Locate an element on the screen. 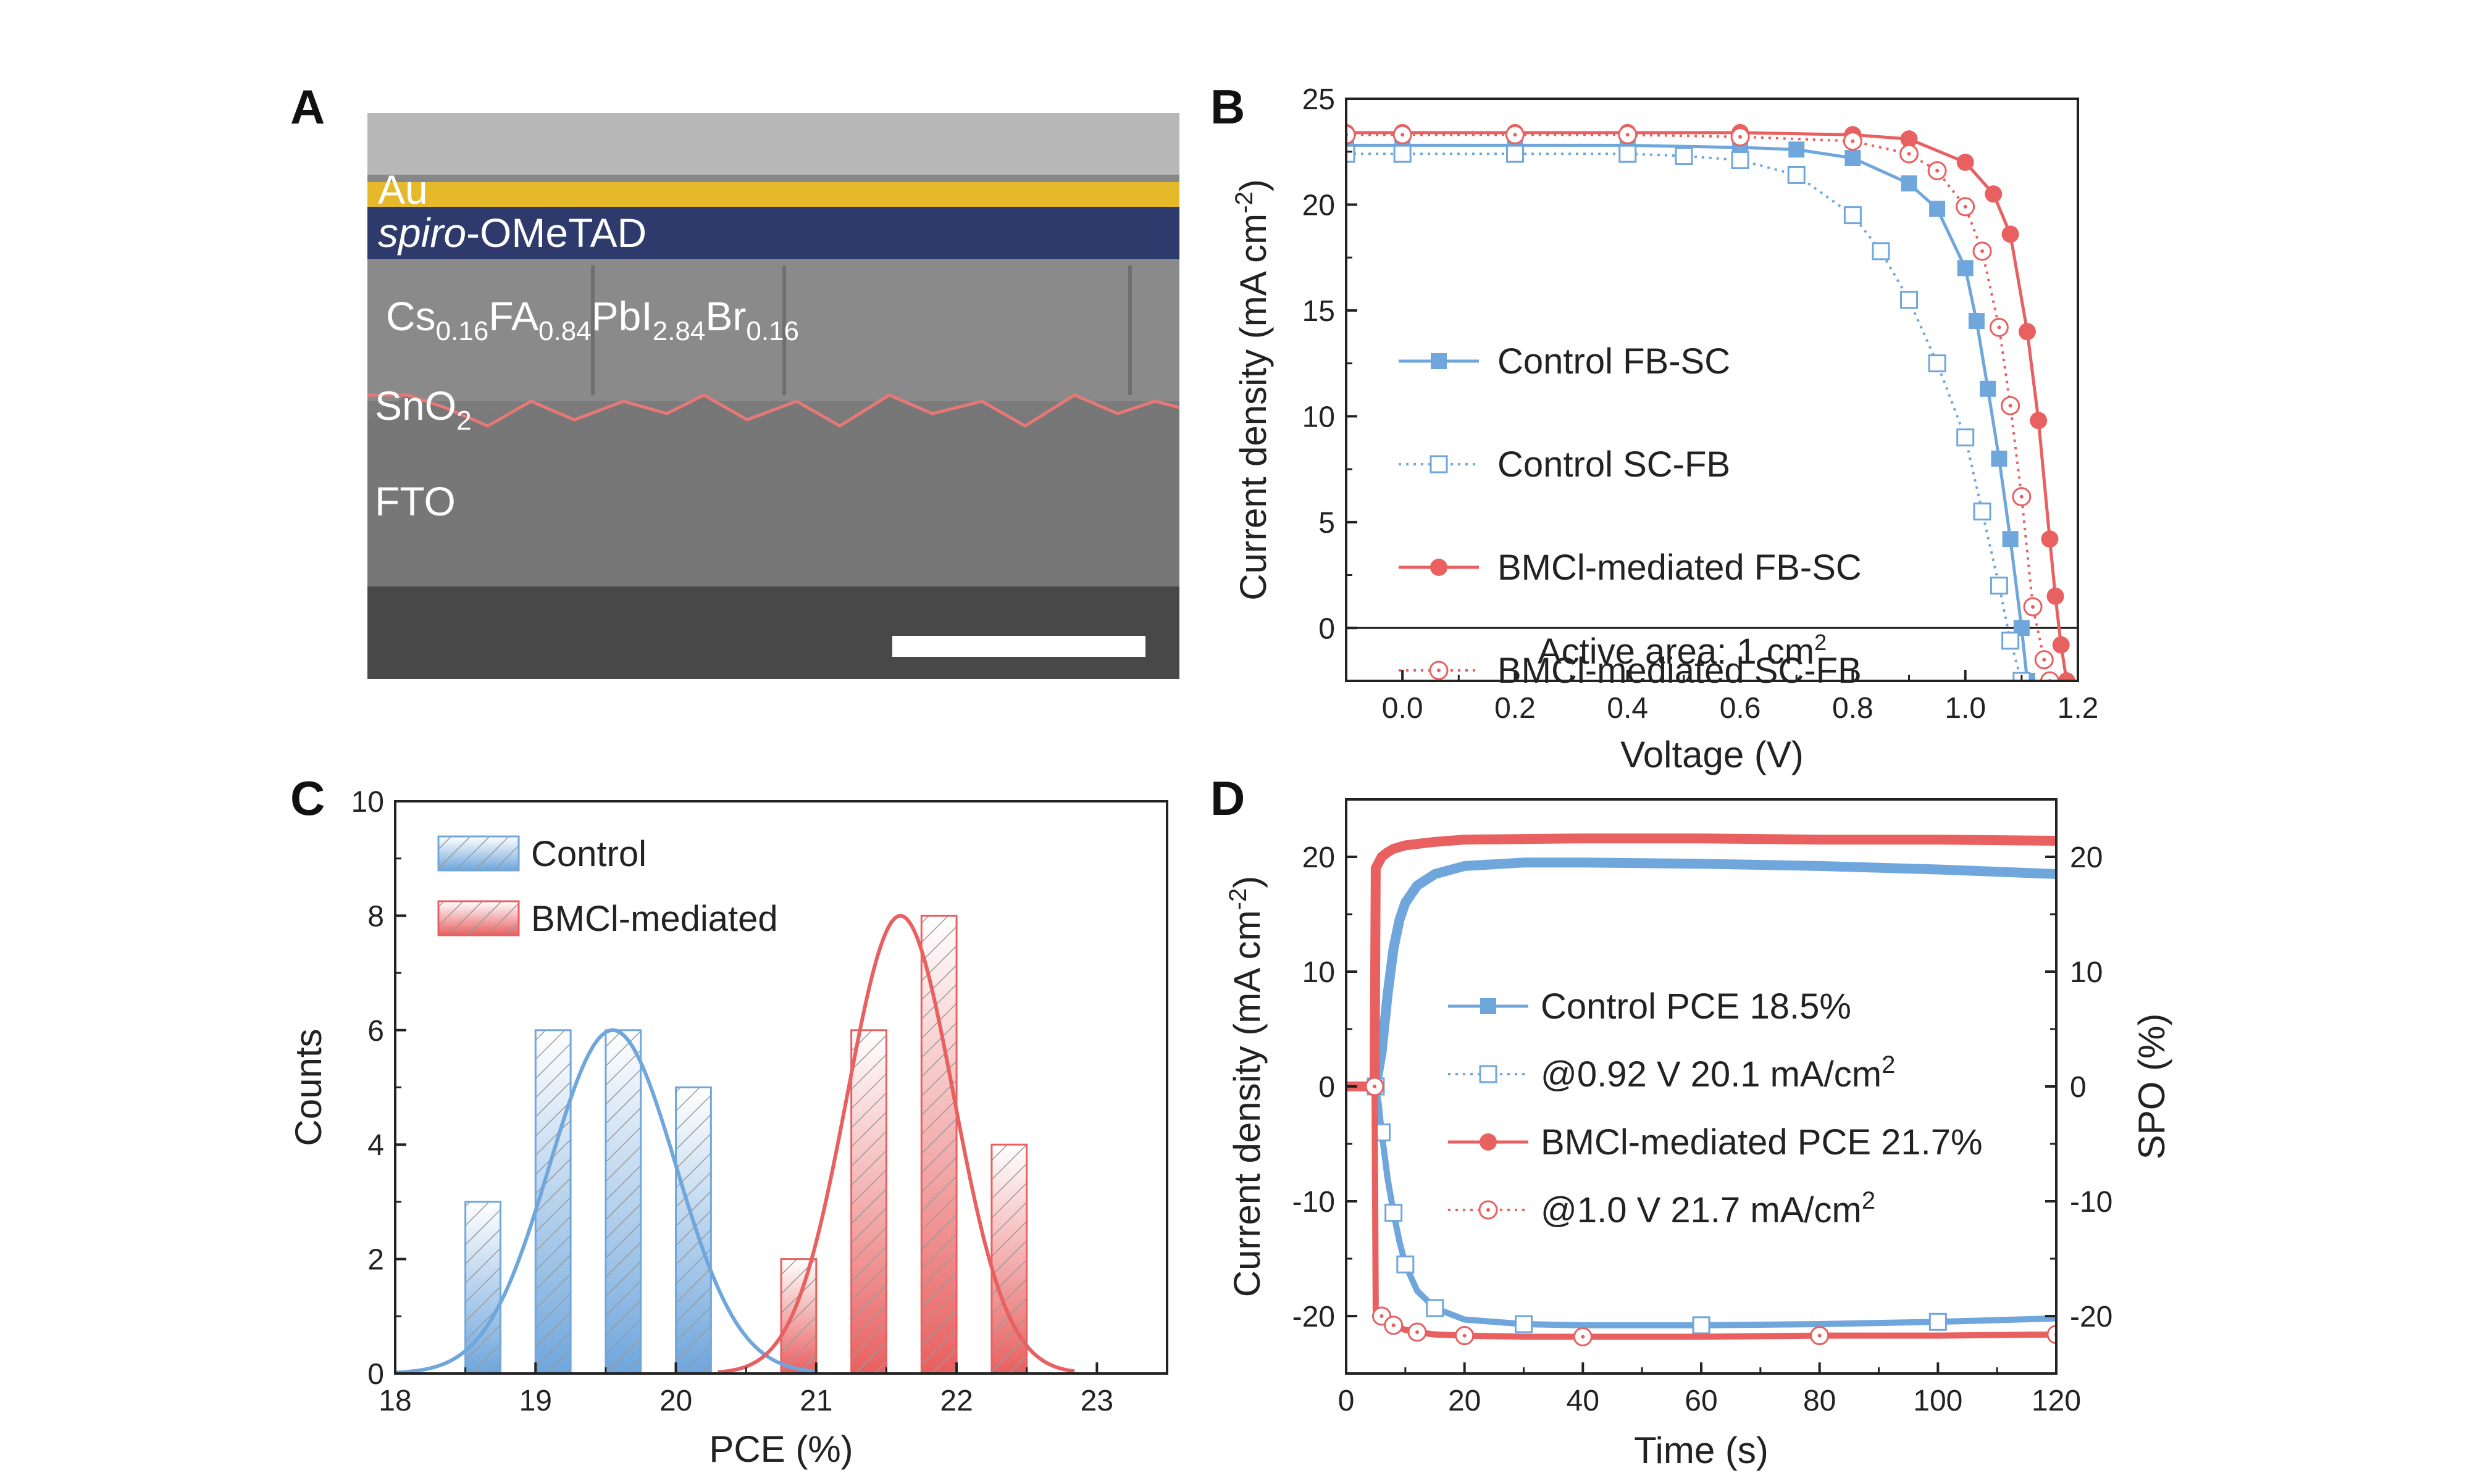 The image size is (2470, 1484). x-axis-title: Time (s) is located at coordinates (1702, 1450).